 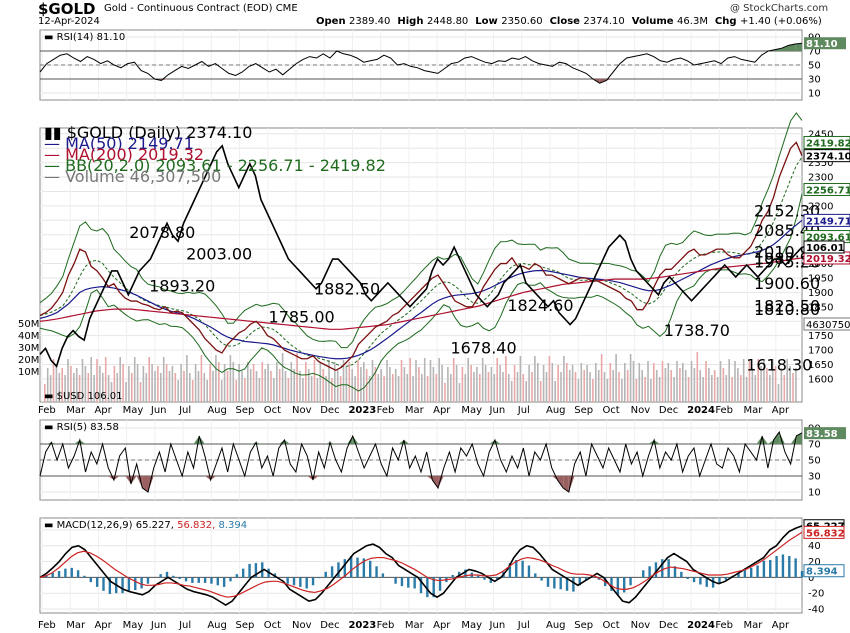 What do you see at coordinates (820, 293) in the screenshot?
I see `price-ytick: 1900` at bounding box center [820, 293].